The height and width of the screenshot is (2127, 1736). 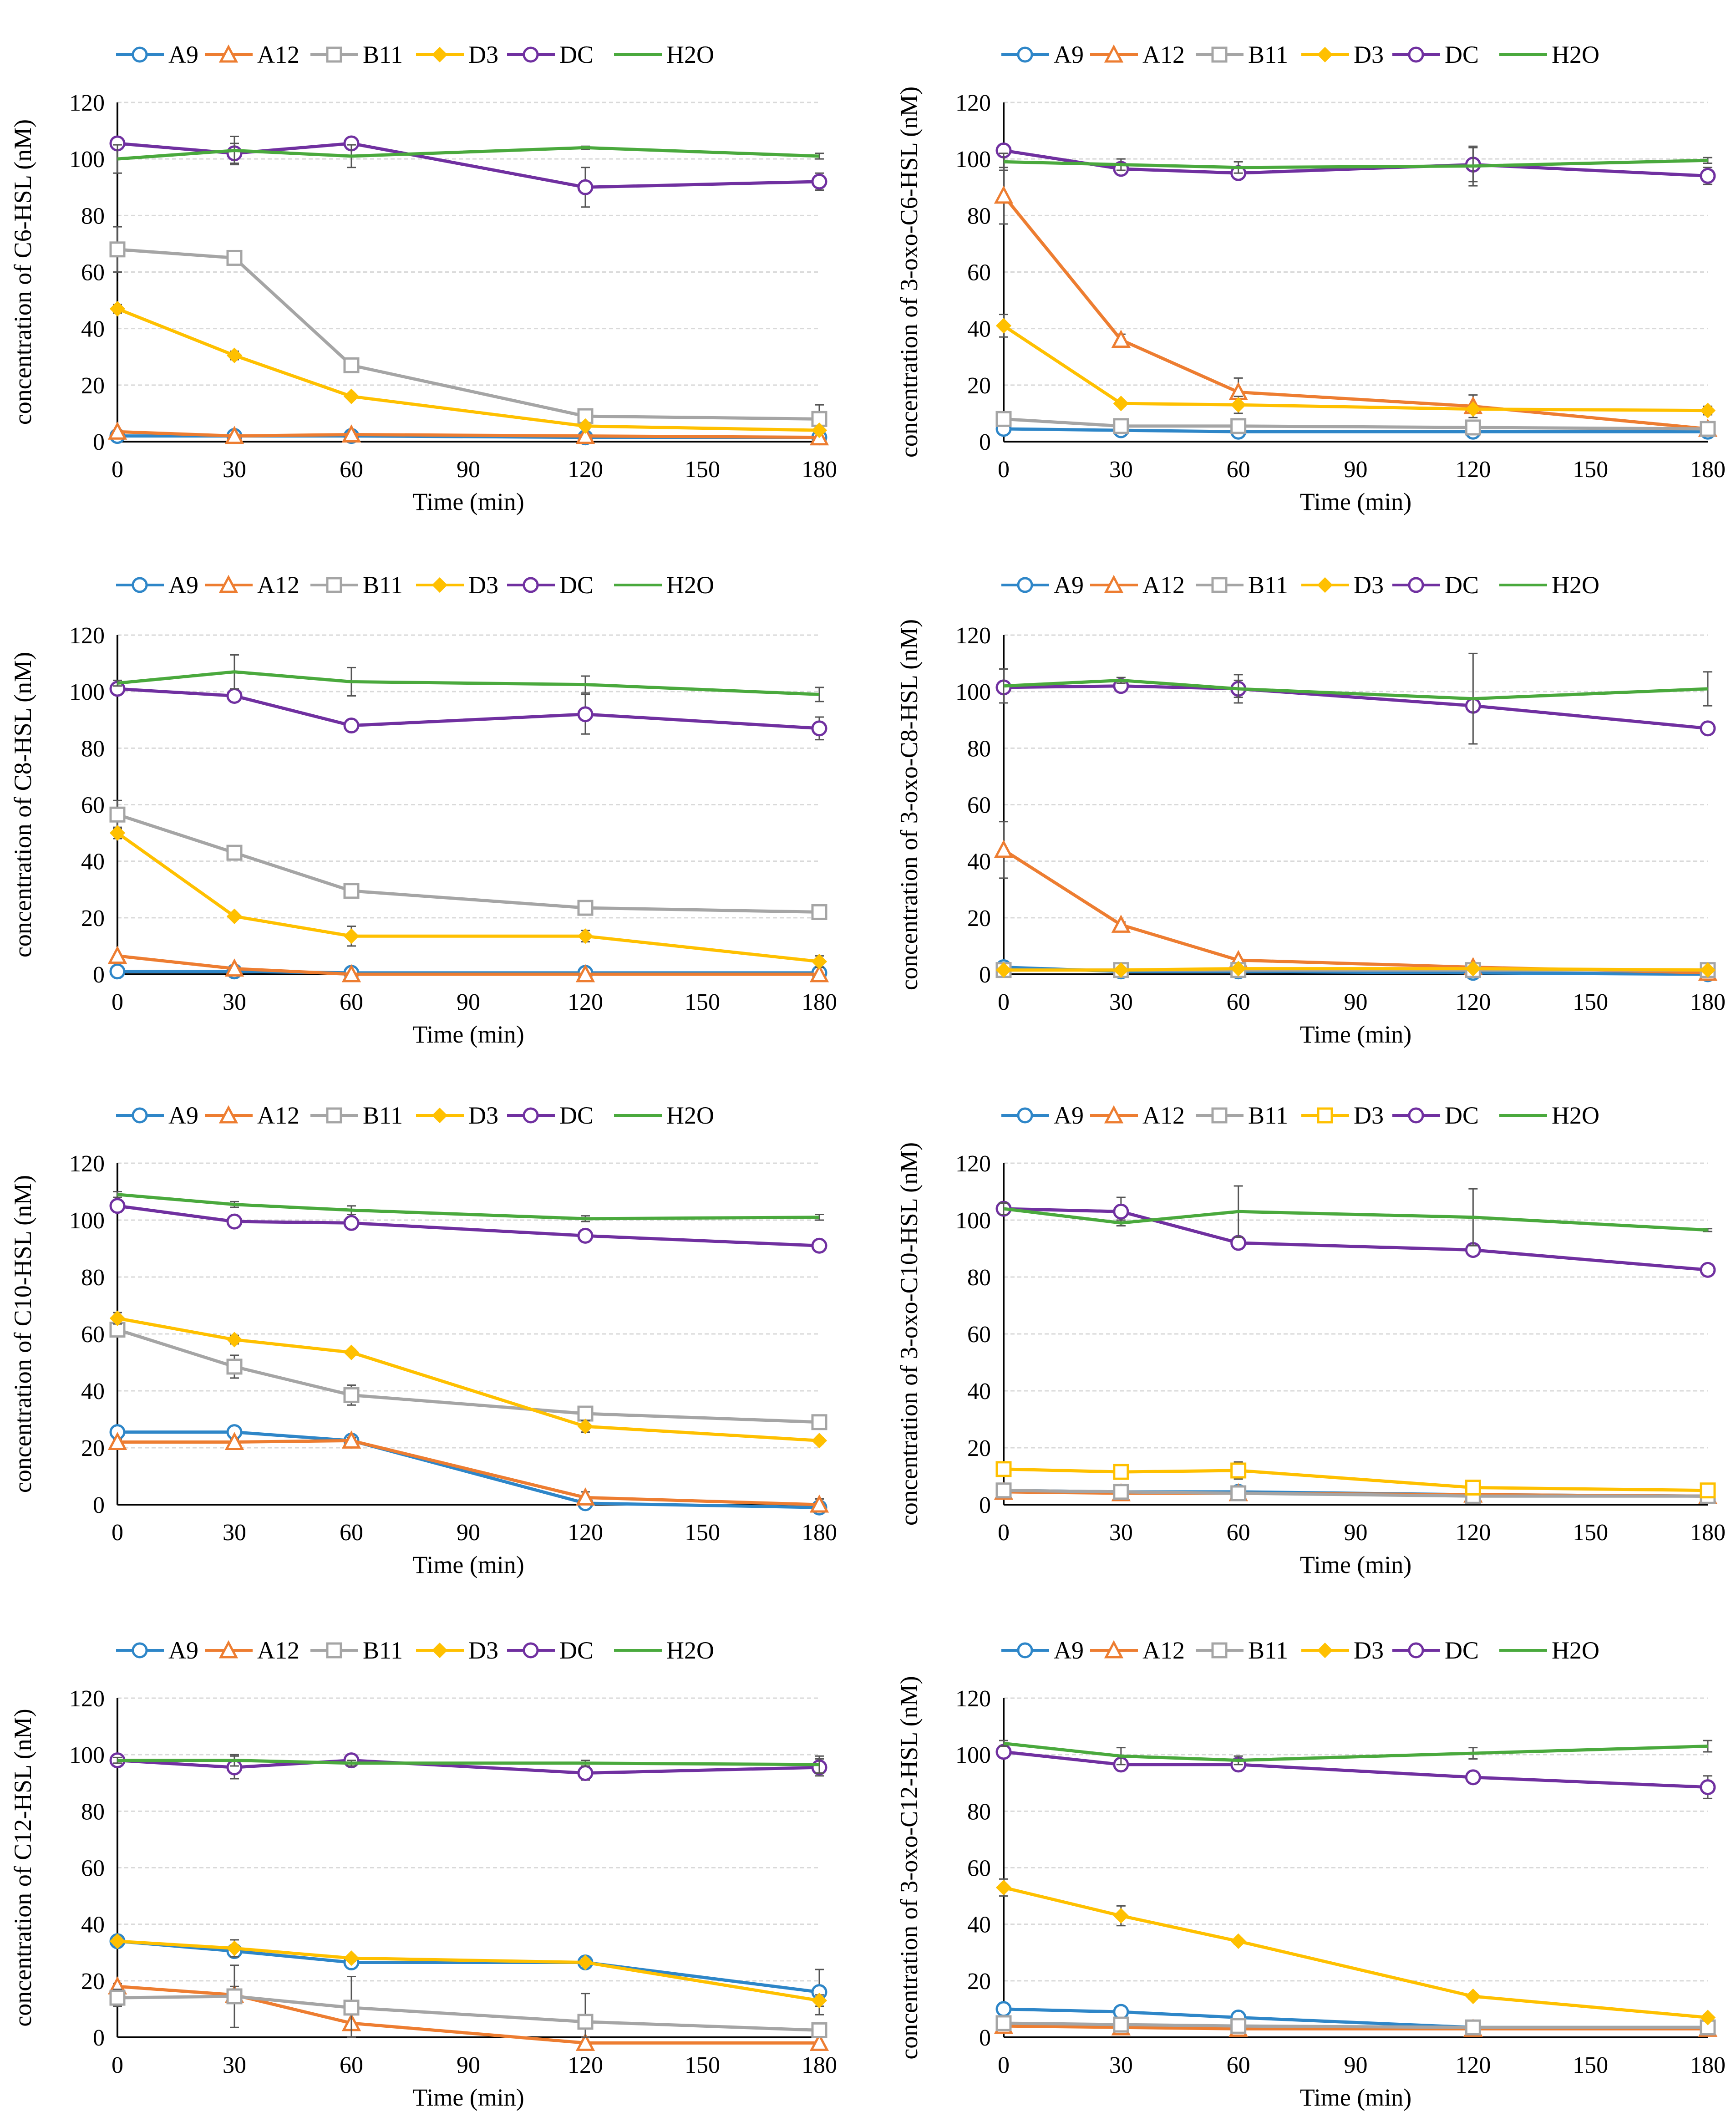 What do you see at coordinates (1069, 585) in the screenshot?
I see `legend-label-a9: A9` at bounding box center [1069, 585].